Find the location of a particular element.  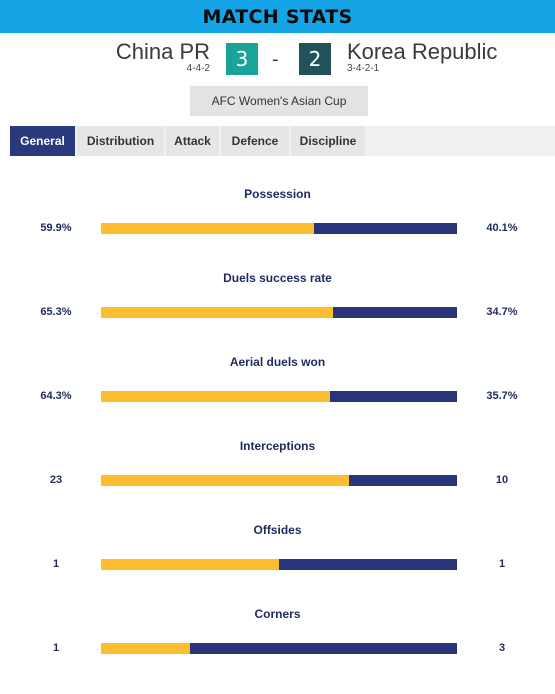

stat-label: Offsides is located at coordinates (277, 530).